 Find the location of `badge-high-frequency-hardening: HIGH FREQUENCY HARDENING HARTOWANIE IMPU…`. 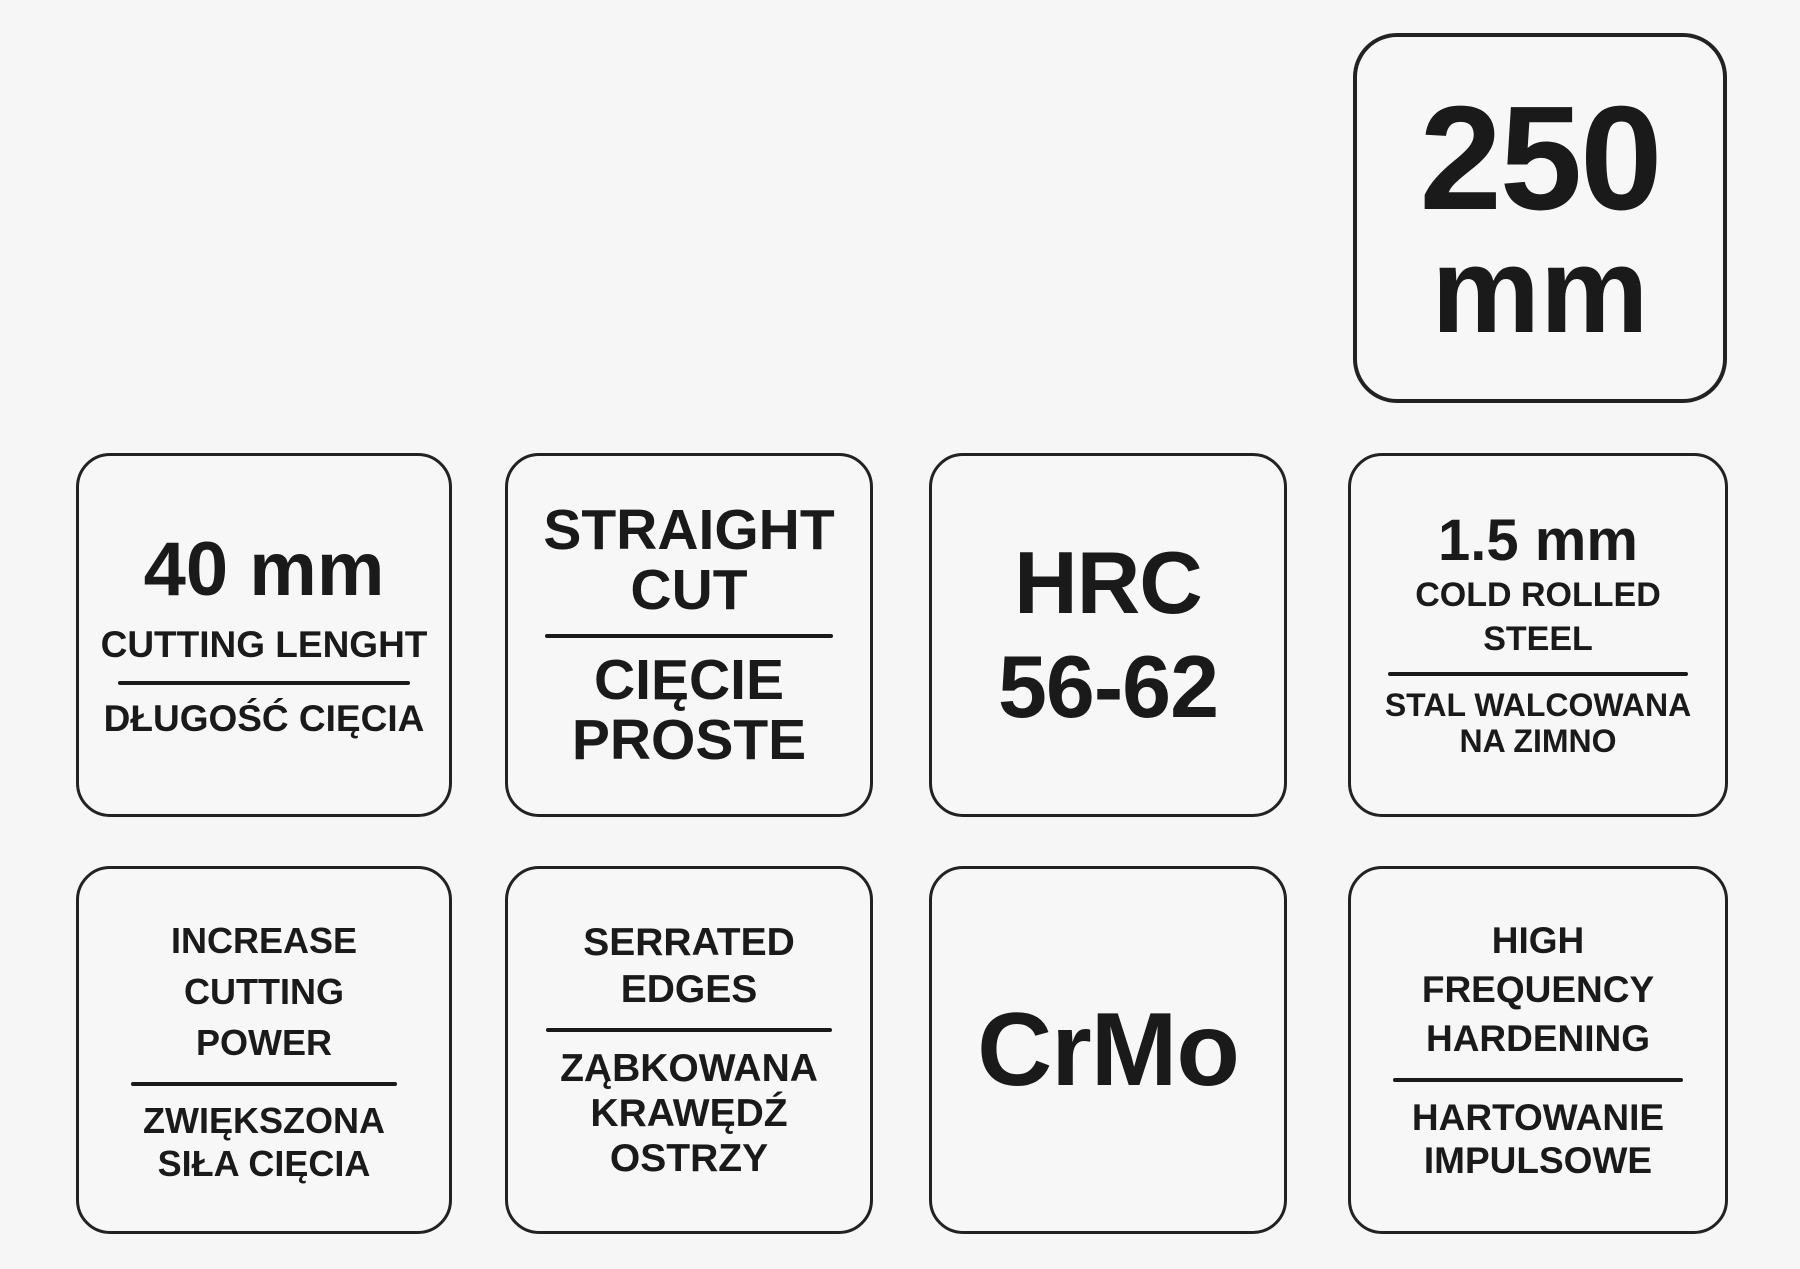

badge-high-frequency-hardening: HIGH FREQUENCY HARDENING HARTOWANIE IMPU… is located at coordinates (1538, 1050).